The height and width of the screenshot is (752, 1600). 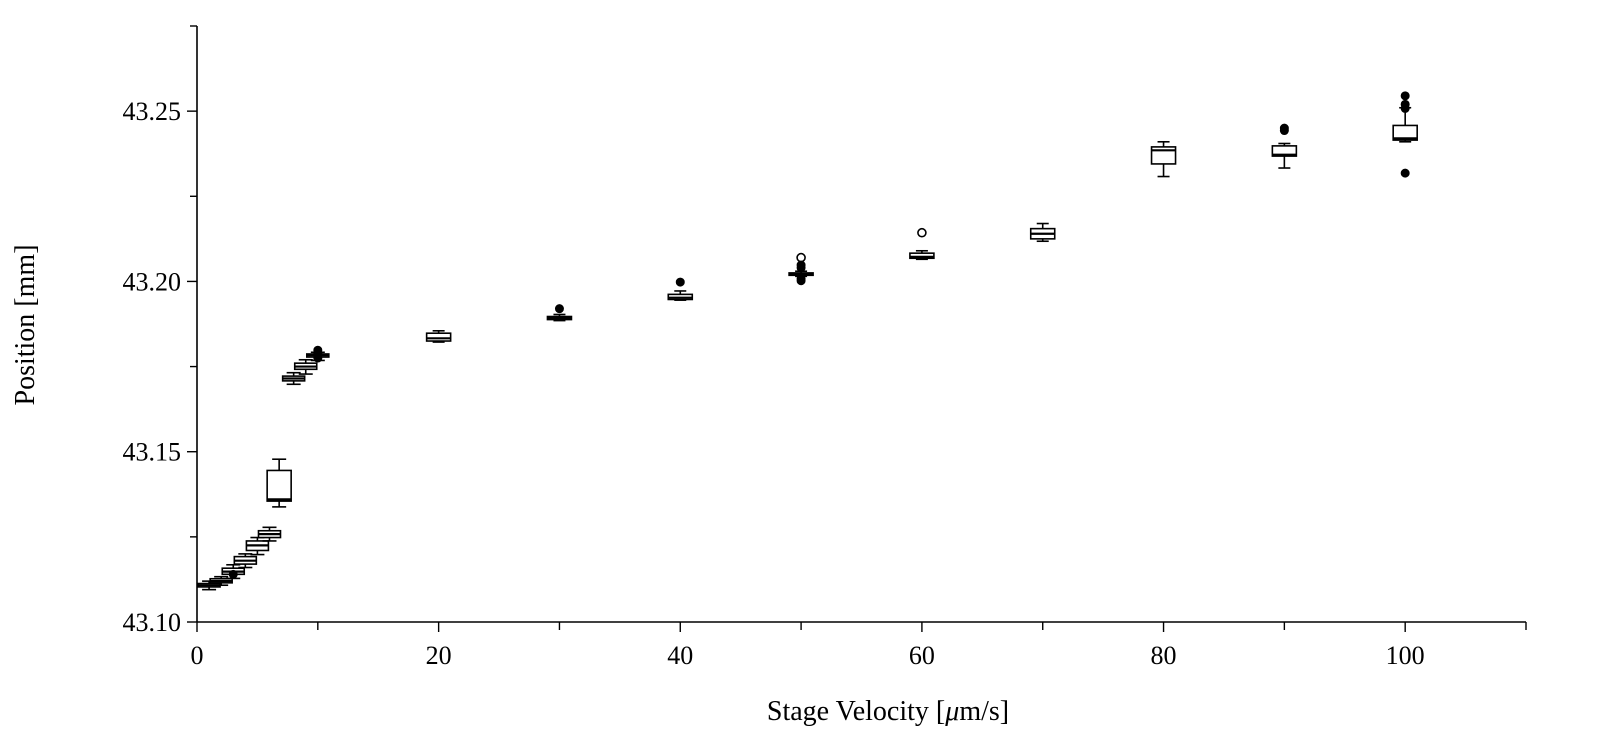 I want to click on x-axis-title: Stage Velocity [μm/s], so click(x=888, y=711).